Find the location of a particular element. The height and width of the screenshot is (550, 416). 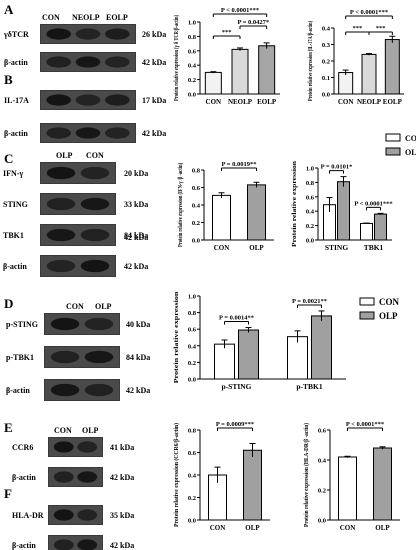

blot-protein-label: γδTCR is located at coordinates (16, 34).